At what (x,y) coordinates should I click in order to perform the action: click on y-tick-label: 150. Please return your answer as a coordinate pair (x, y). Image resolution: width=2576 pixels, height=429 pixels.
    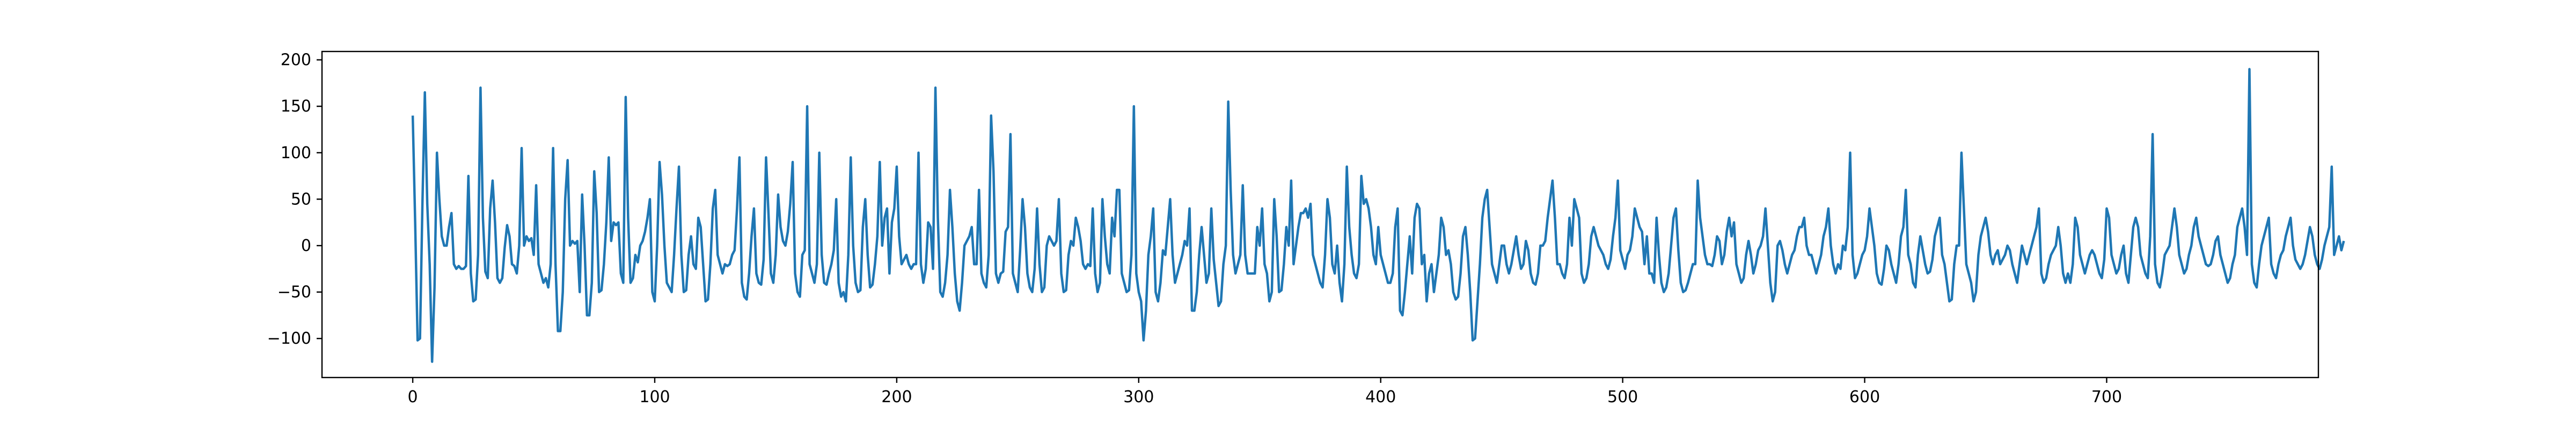
    Looking at the image, I should click on (296, 106).